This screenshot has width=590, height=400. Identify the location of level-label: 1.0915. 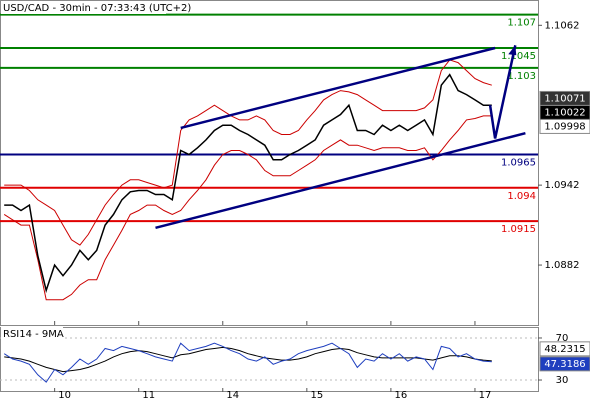
(518, 229).